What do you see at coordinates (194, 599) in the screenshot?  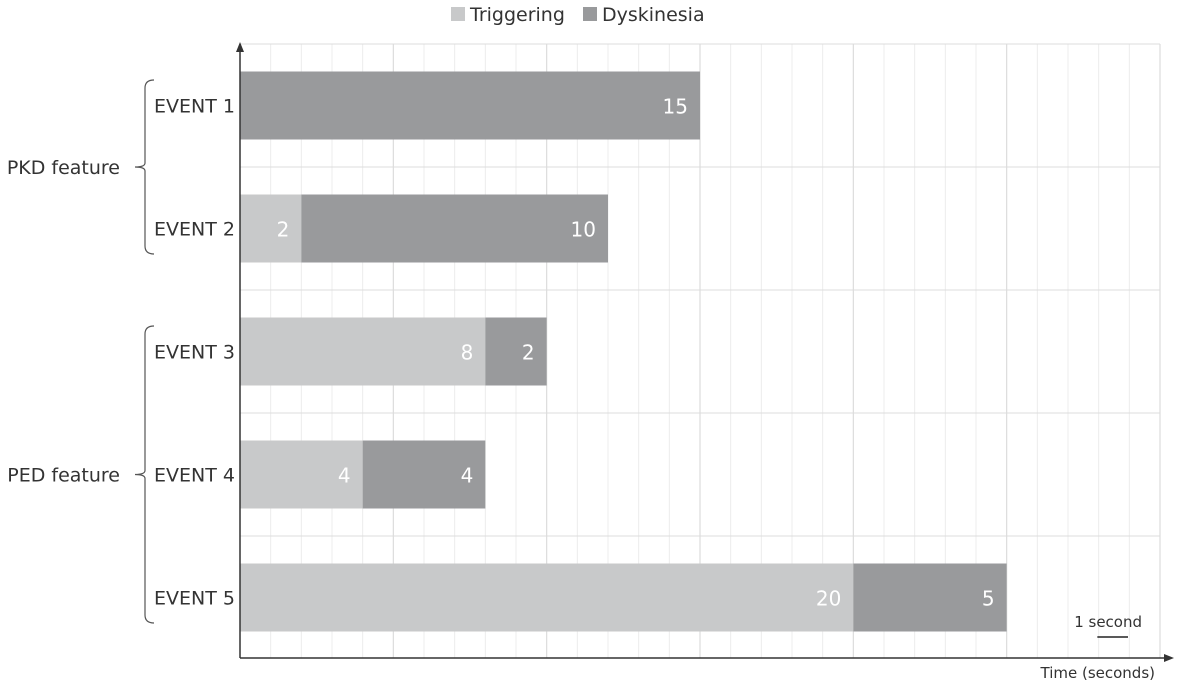 I see `category-label: EVENT 5` at bounding box center [194, 599].